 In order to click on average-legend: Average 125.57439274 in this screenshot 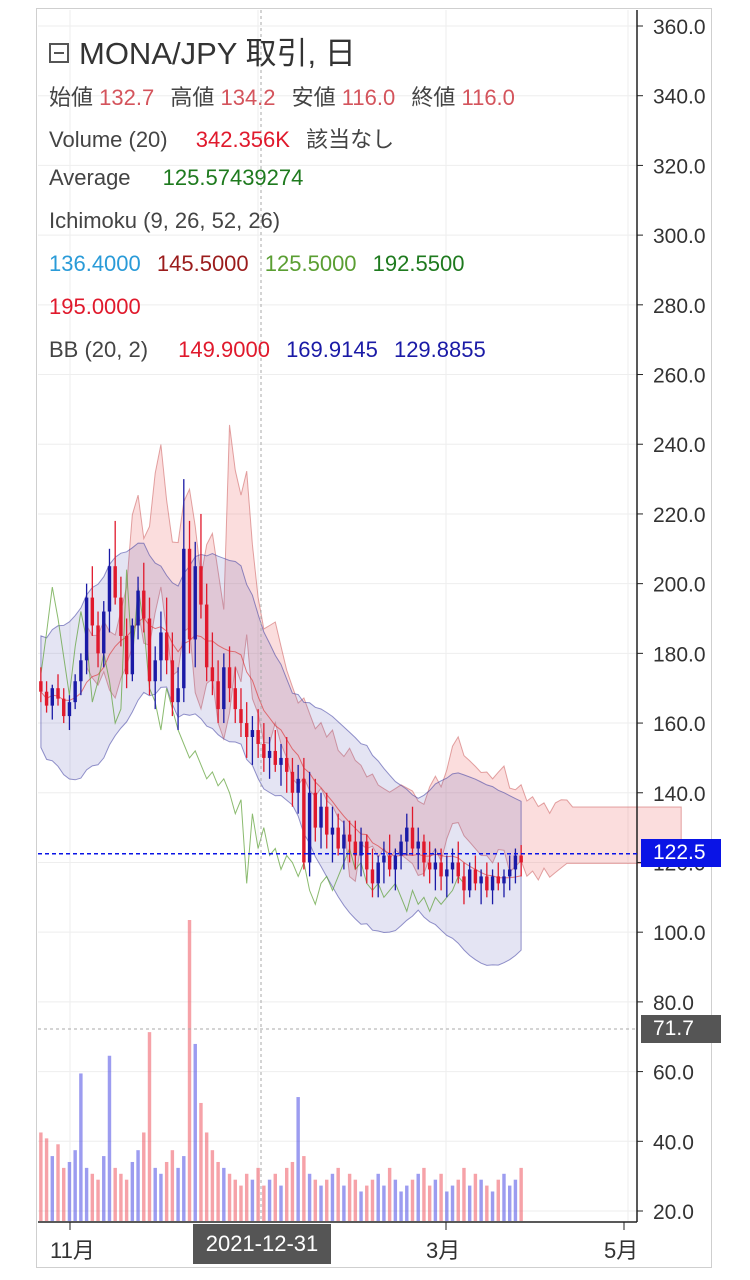, I will do `click(181, 178)`.